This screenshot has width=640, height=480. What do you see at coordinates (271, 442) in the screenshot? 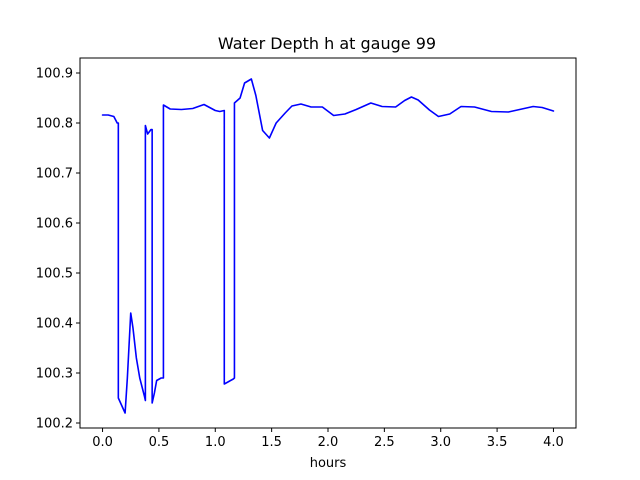
I see `x-tick-label: 1.5` at bounding box center [271, 442].